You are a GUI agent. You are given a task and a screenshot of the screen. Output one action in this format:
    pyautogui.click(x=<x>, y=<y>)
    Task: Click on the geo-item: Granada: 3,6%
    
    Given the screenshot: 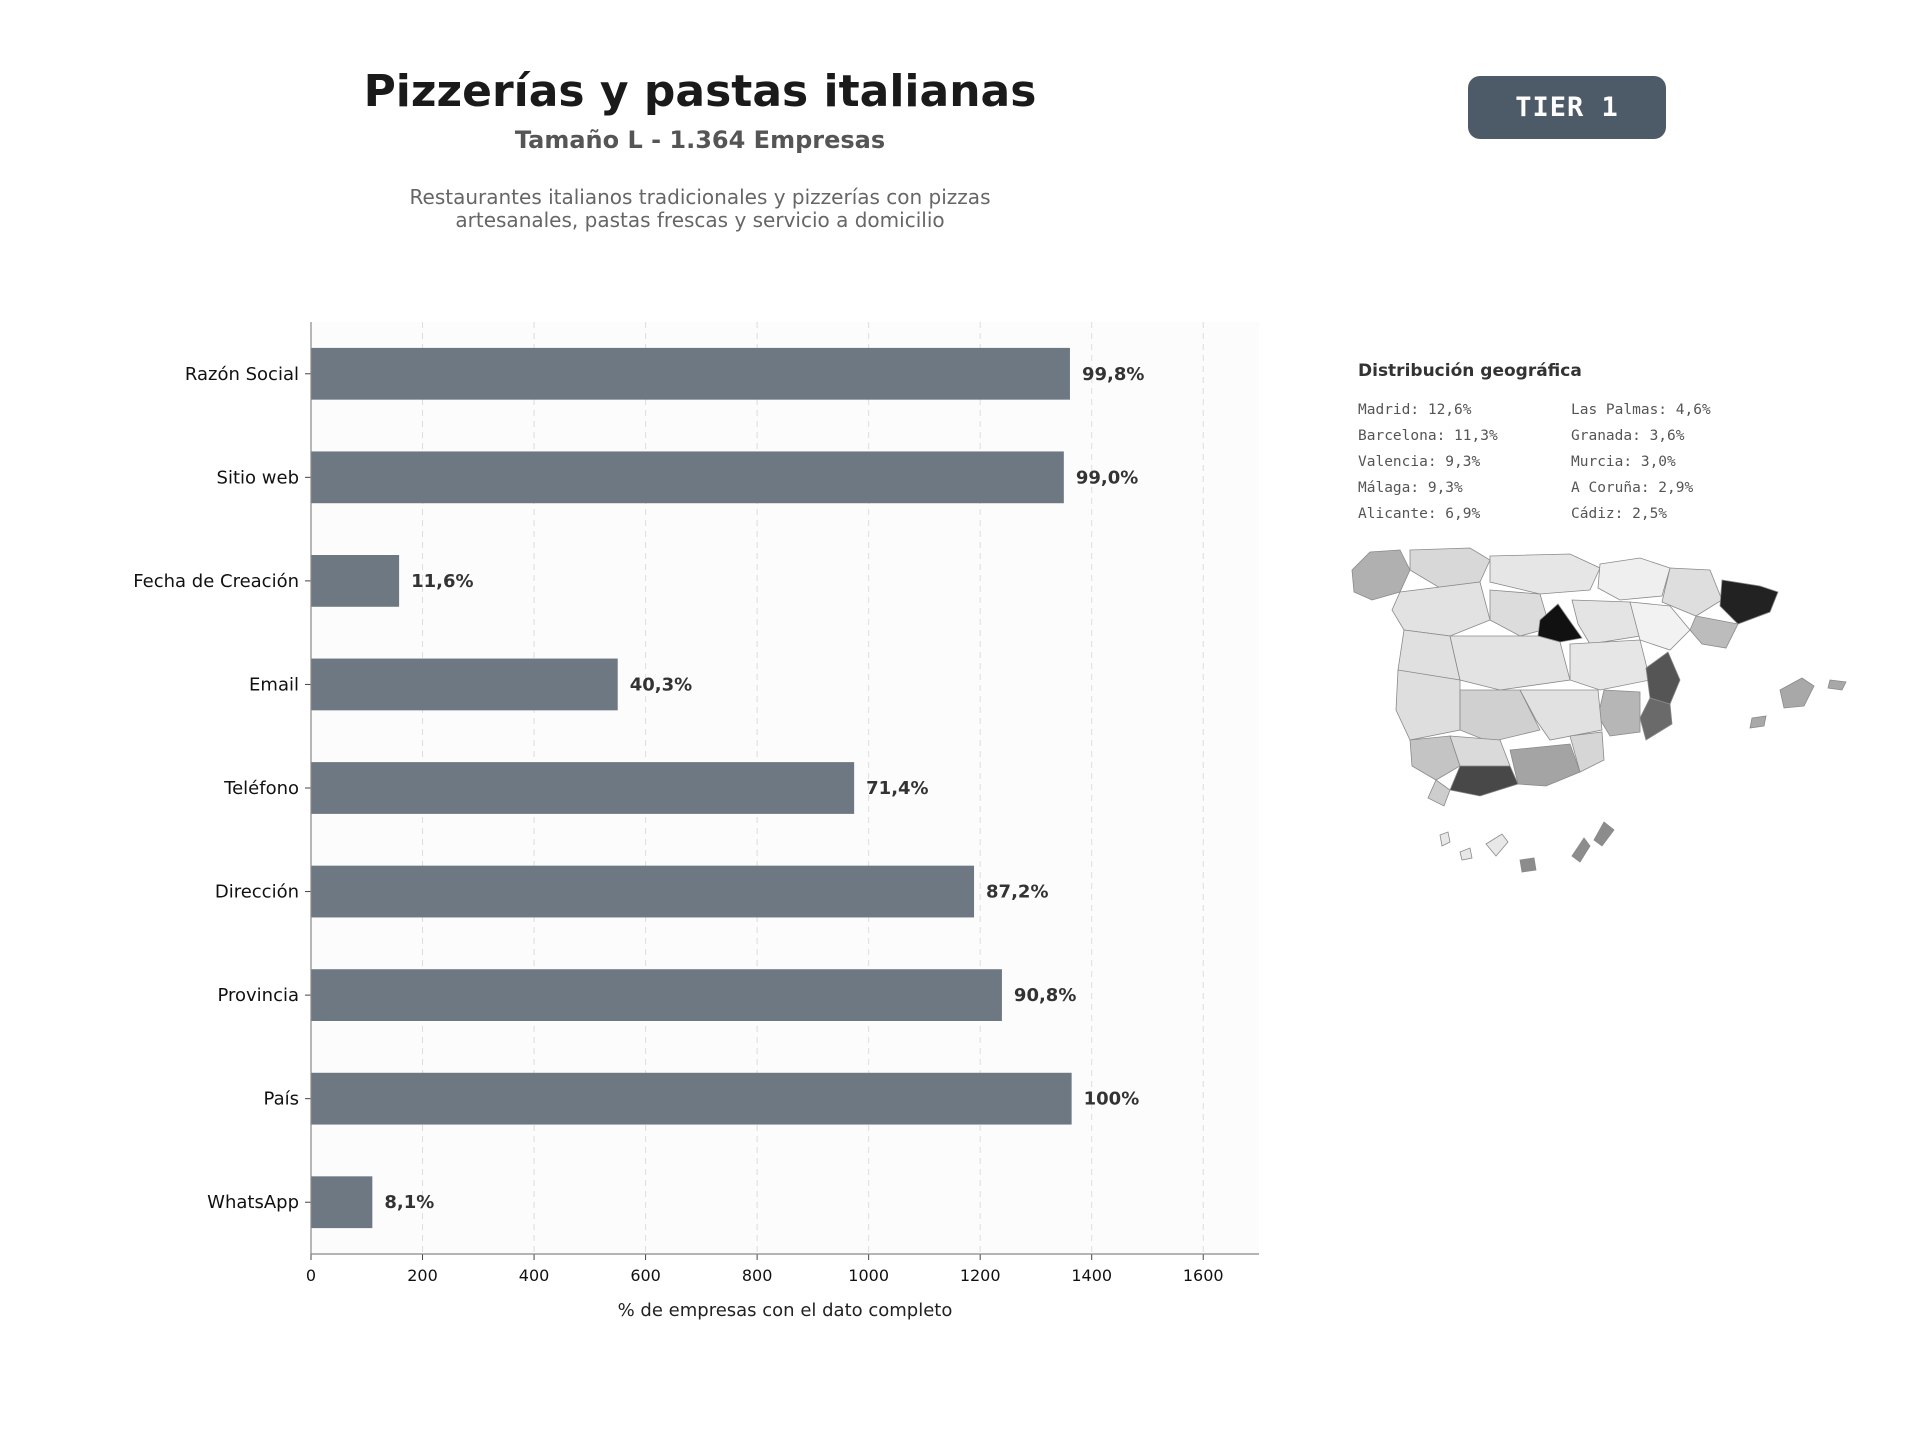 What is the action you would take?
    pyautogui.click(x=1628, y=436)
    